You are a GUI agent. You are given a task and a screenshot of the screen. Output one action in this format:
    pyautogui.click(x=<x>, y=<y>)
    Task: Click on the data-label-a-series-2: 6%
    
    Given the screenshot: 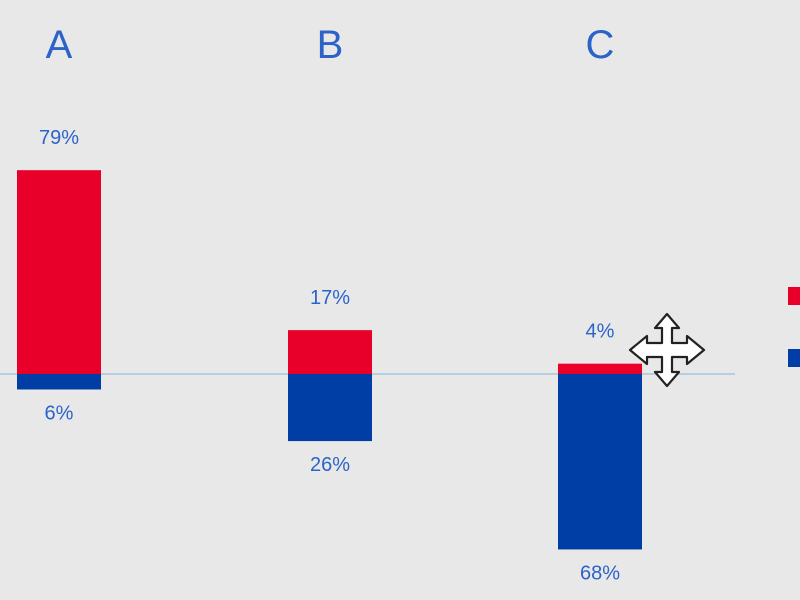 What is the action you would take?
    pyautogui.click(x=59, y=413)
    